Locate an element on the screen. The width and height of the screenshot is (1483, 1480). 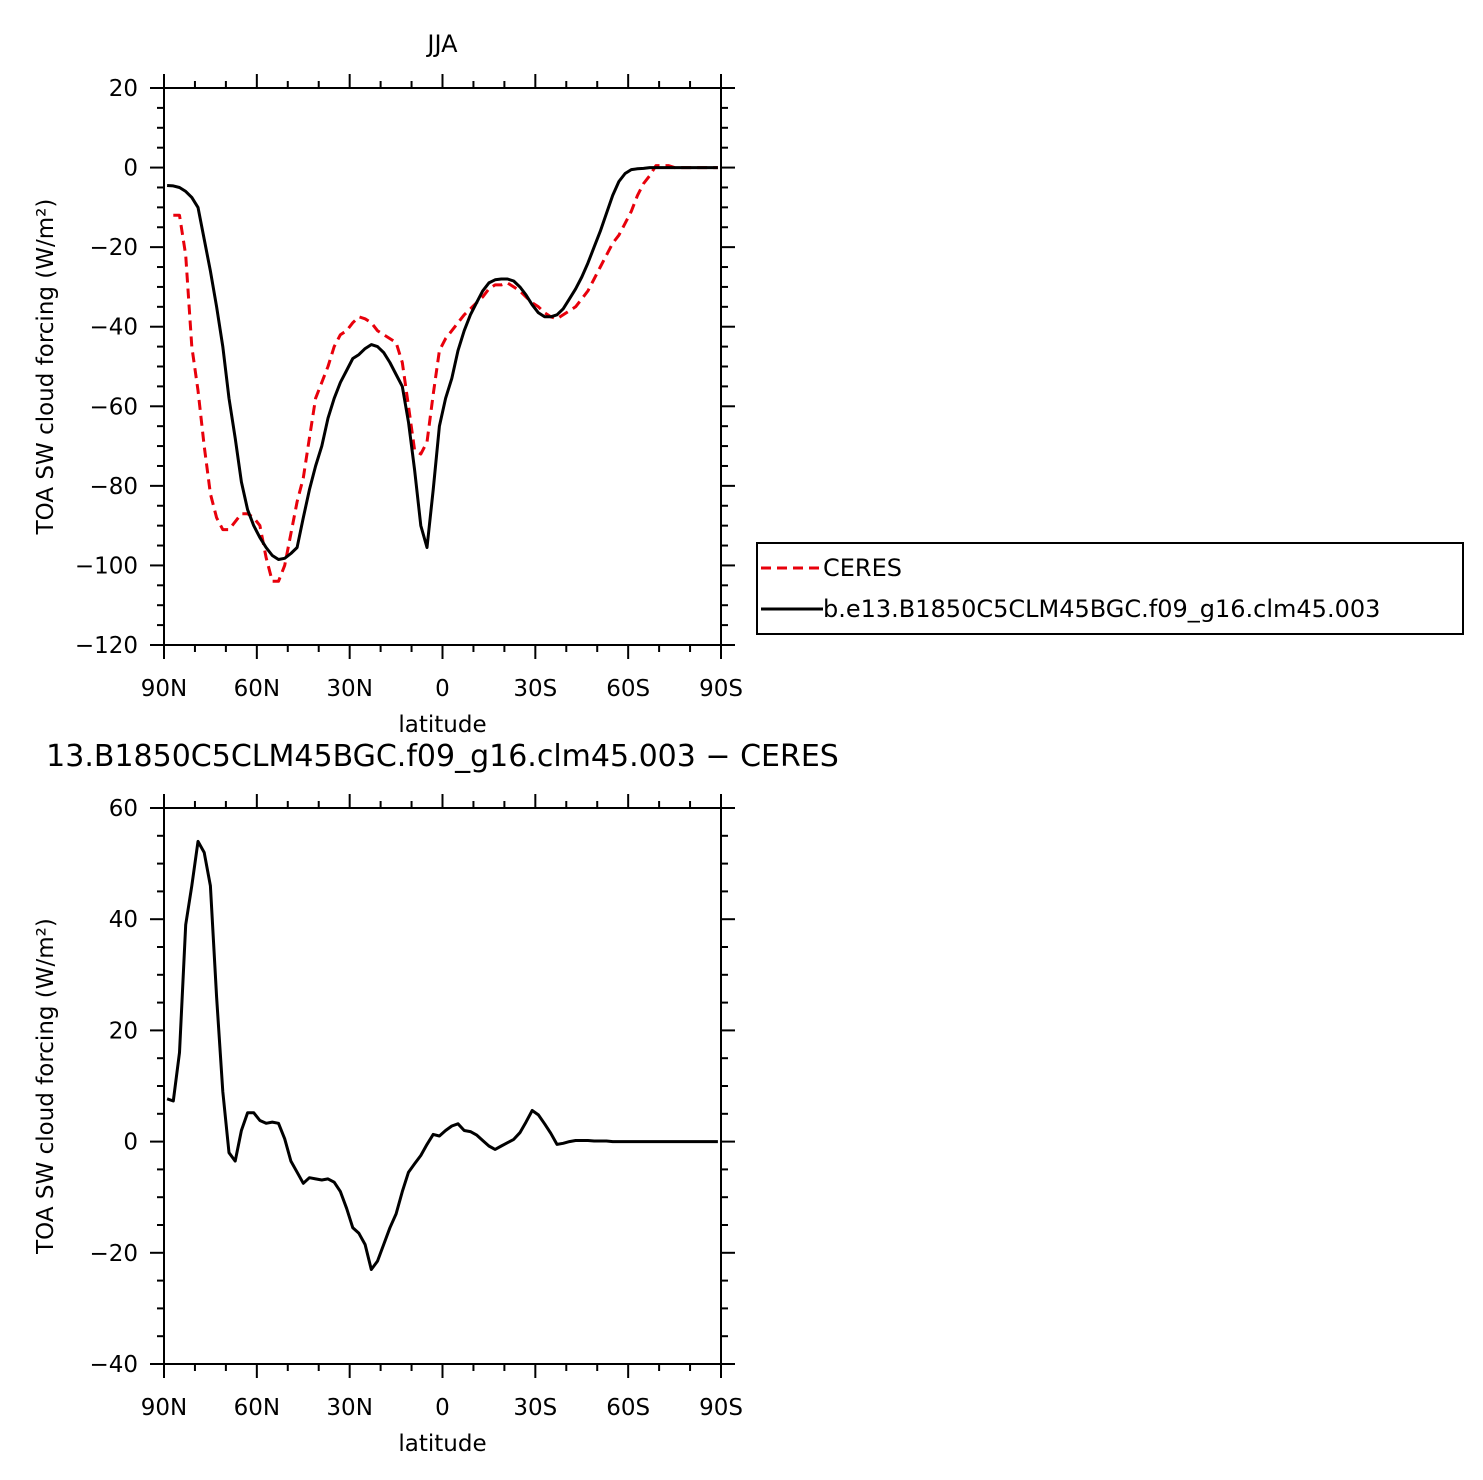
y-tick-label: −80 is located at coordinates (113, 487).